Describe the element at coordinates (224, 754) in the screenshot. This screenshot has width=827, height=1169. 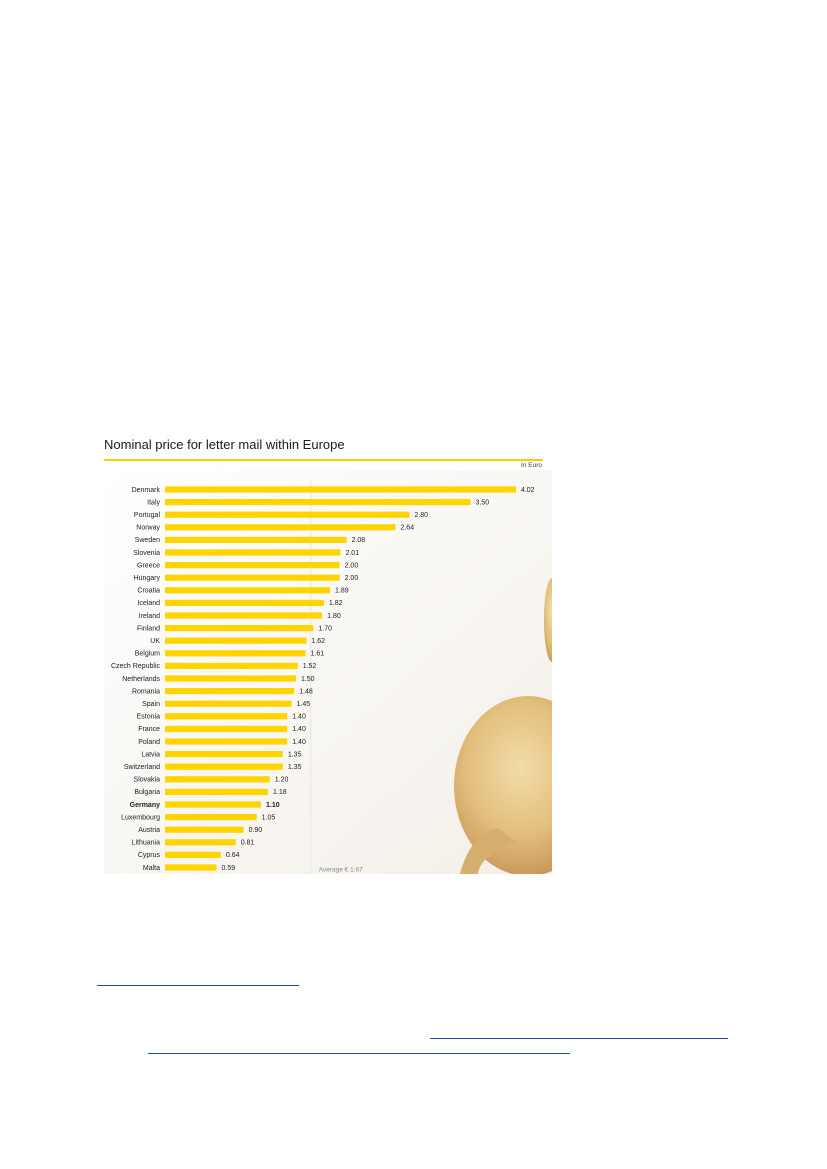
I see `bar-latvia` at that location.